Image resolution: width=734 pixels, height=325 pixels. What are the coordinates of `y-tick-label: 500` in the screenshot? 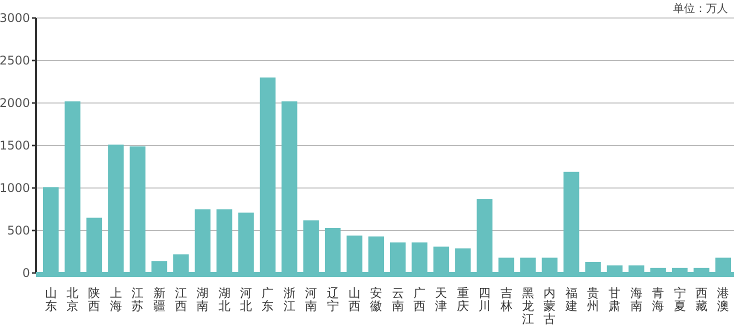 It's located at (18, 231).